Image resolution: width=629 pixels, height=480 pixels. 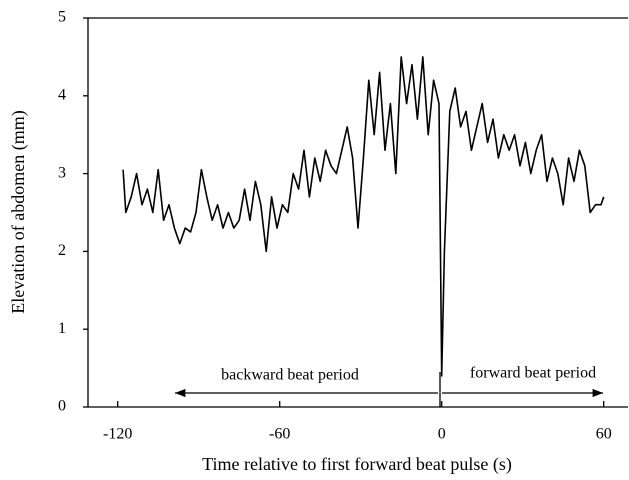 What do you see at coordinates (62, 406) in the screenshot?
I see `y-tick-label: 0` at bounding box center [62, 406].